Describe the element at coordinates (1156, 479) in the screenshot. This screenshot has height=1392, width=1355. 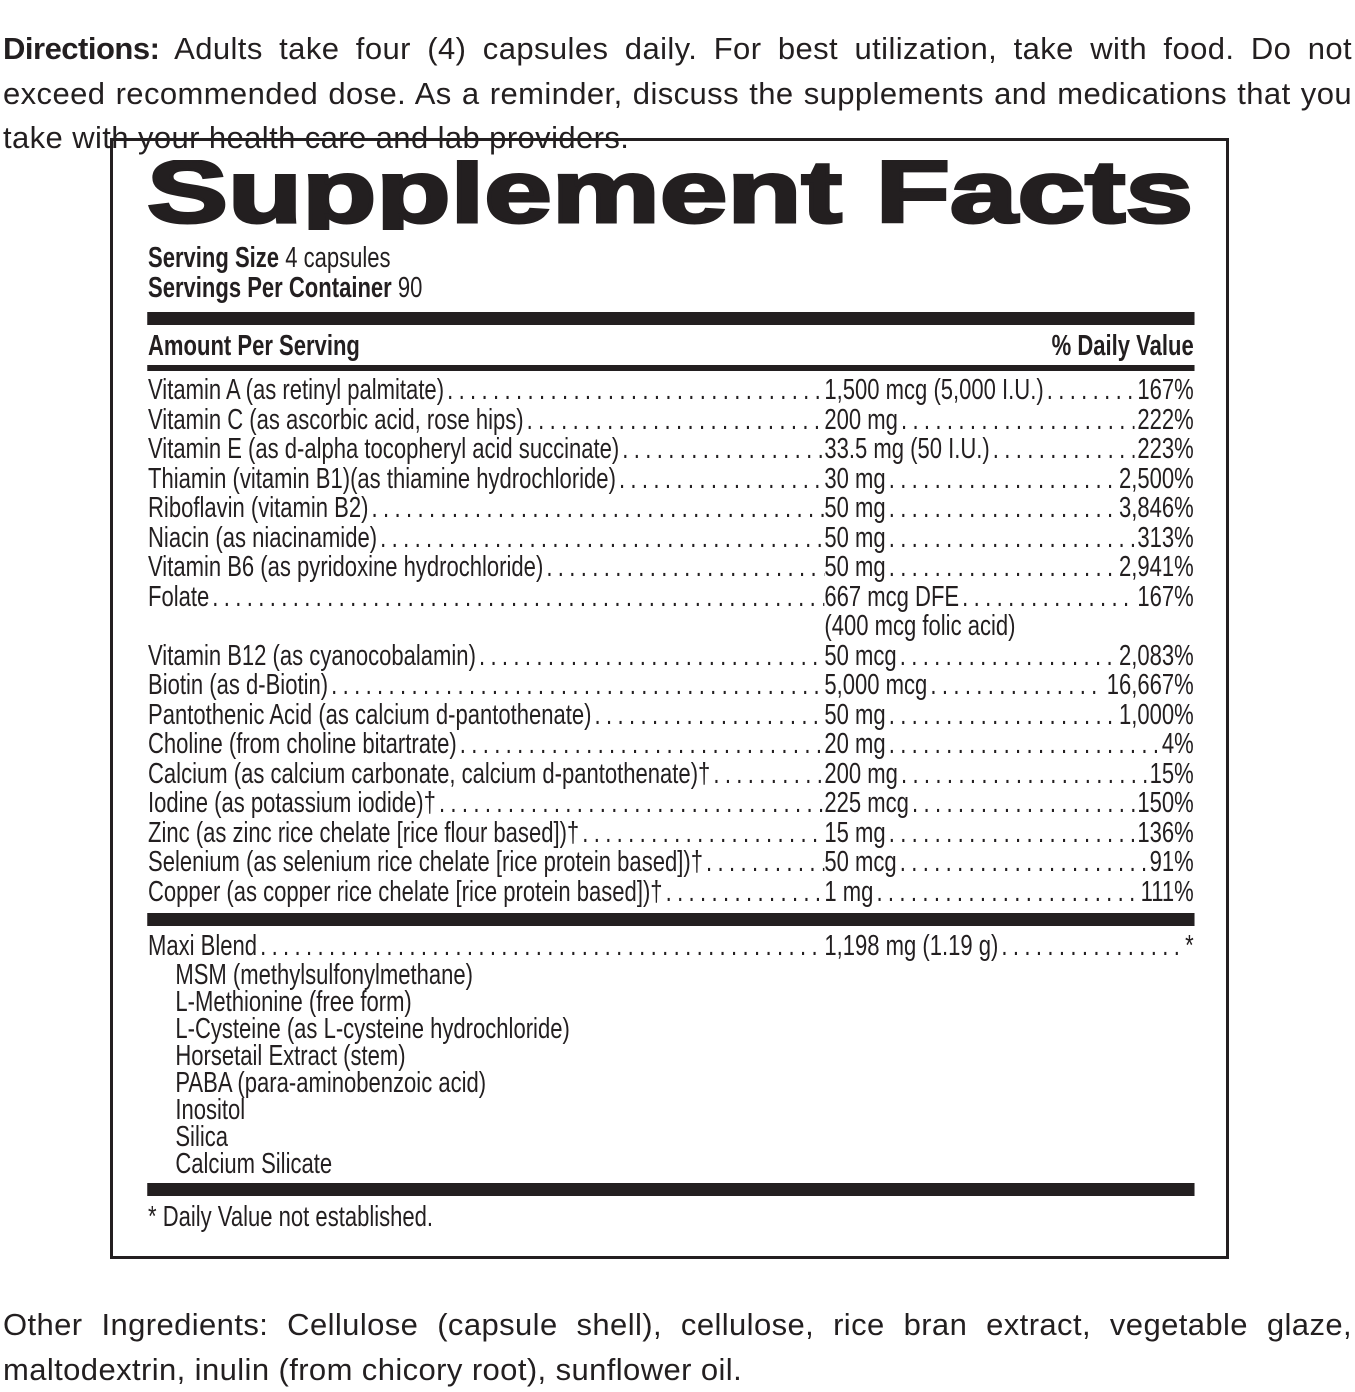
I see `nutrient-dv: 2,500%` at that location.